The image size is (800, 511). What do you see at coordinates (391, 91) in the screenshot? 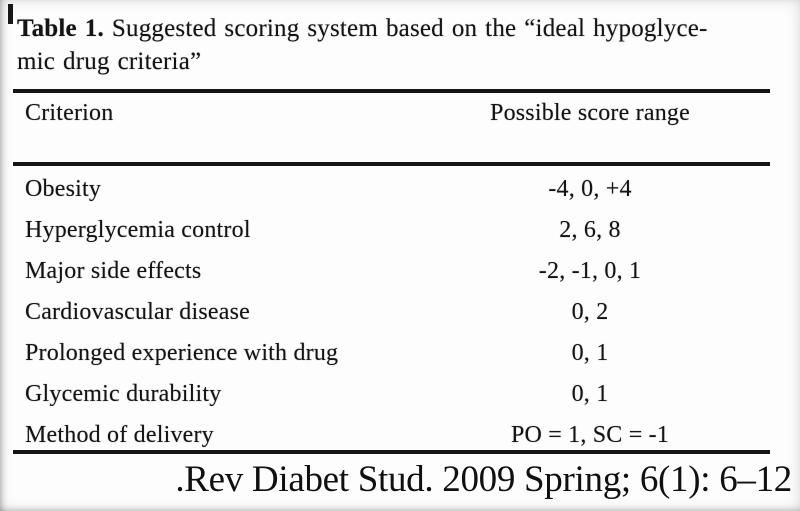
I see `table-top-rule` at bounding box center [391, 91].